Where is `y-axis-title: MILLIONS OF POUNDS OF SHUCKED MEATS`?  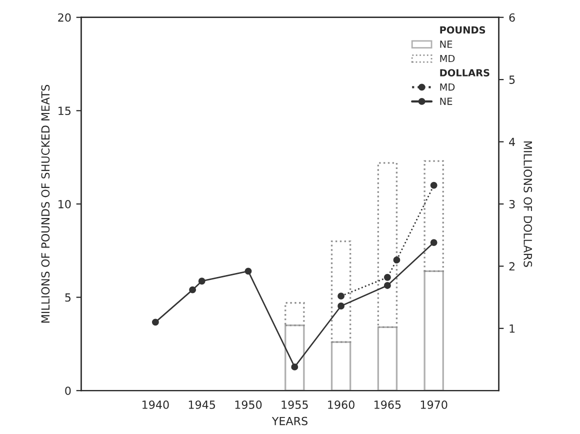 y-axis-title: MILLIONS OF POUNDS OF SHUCKED MEATS is located at coordinates (45, 203).